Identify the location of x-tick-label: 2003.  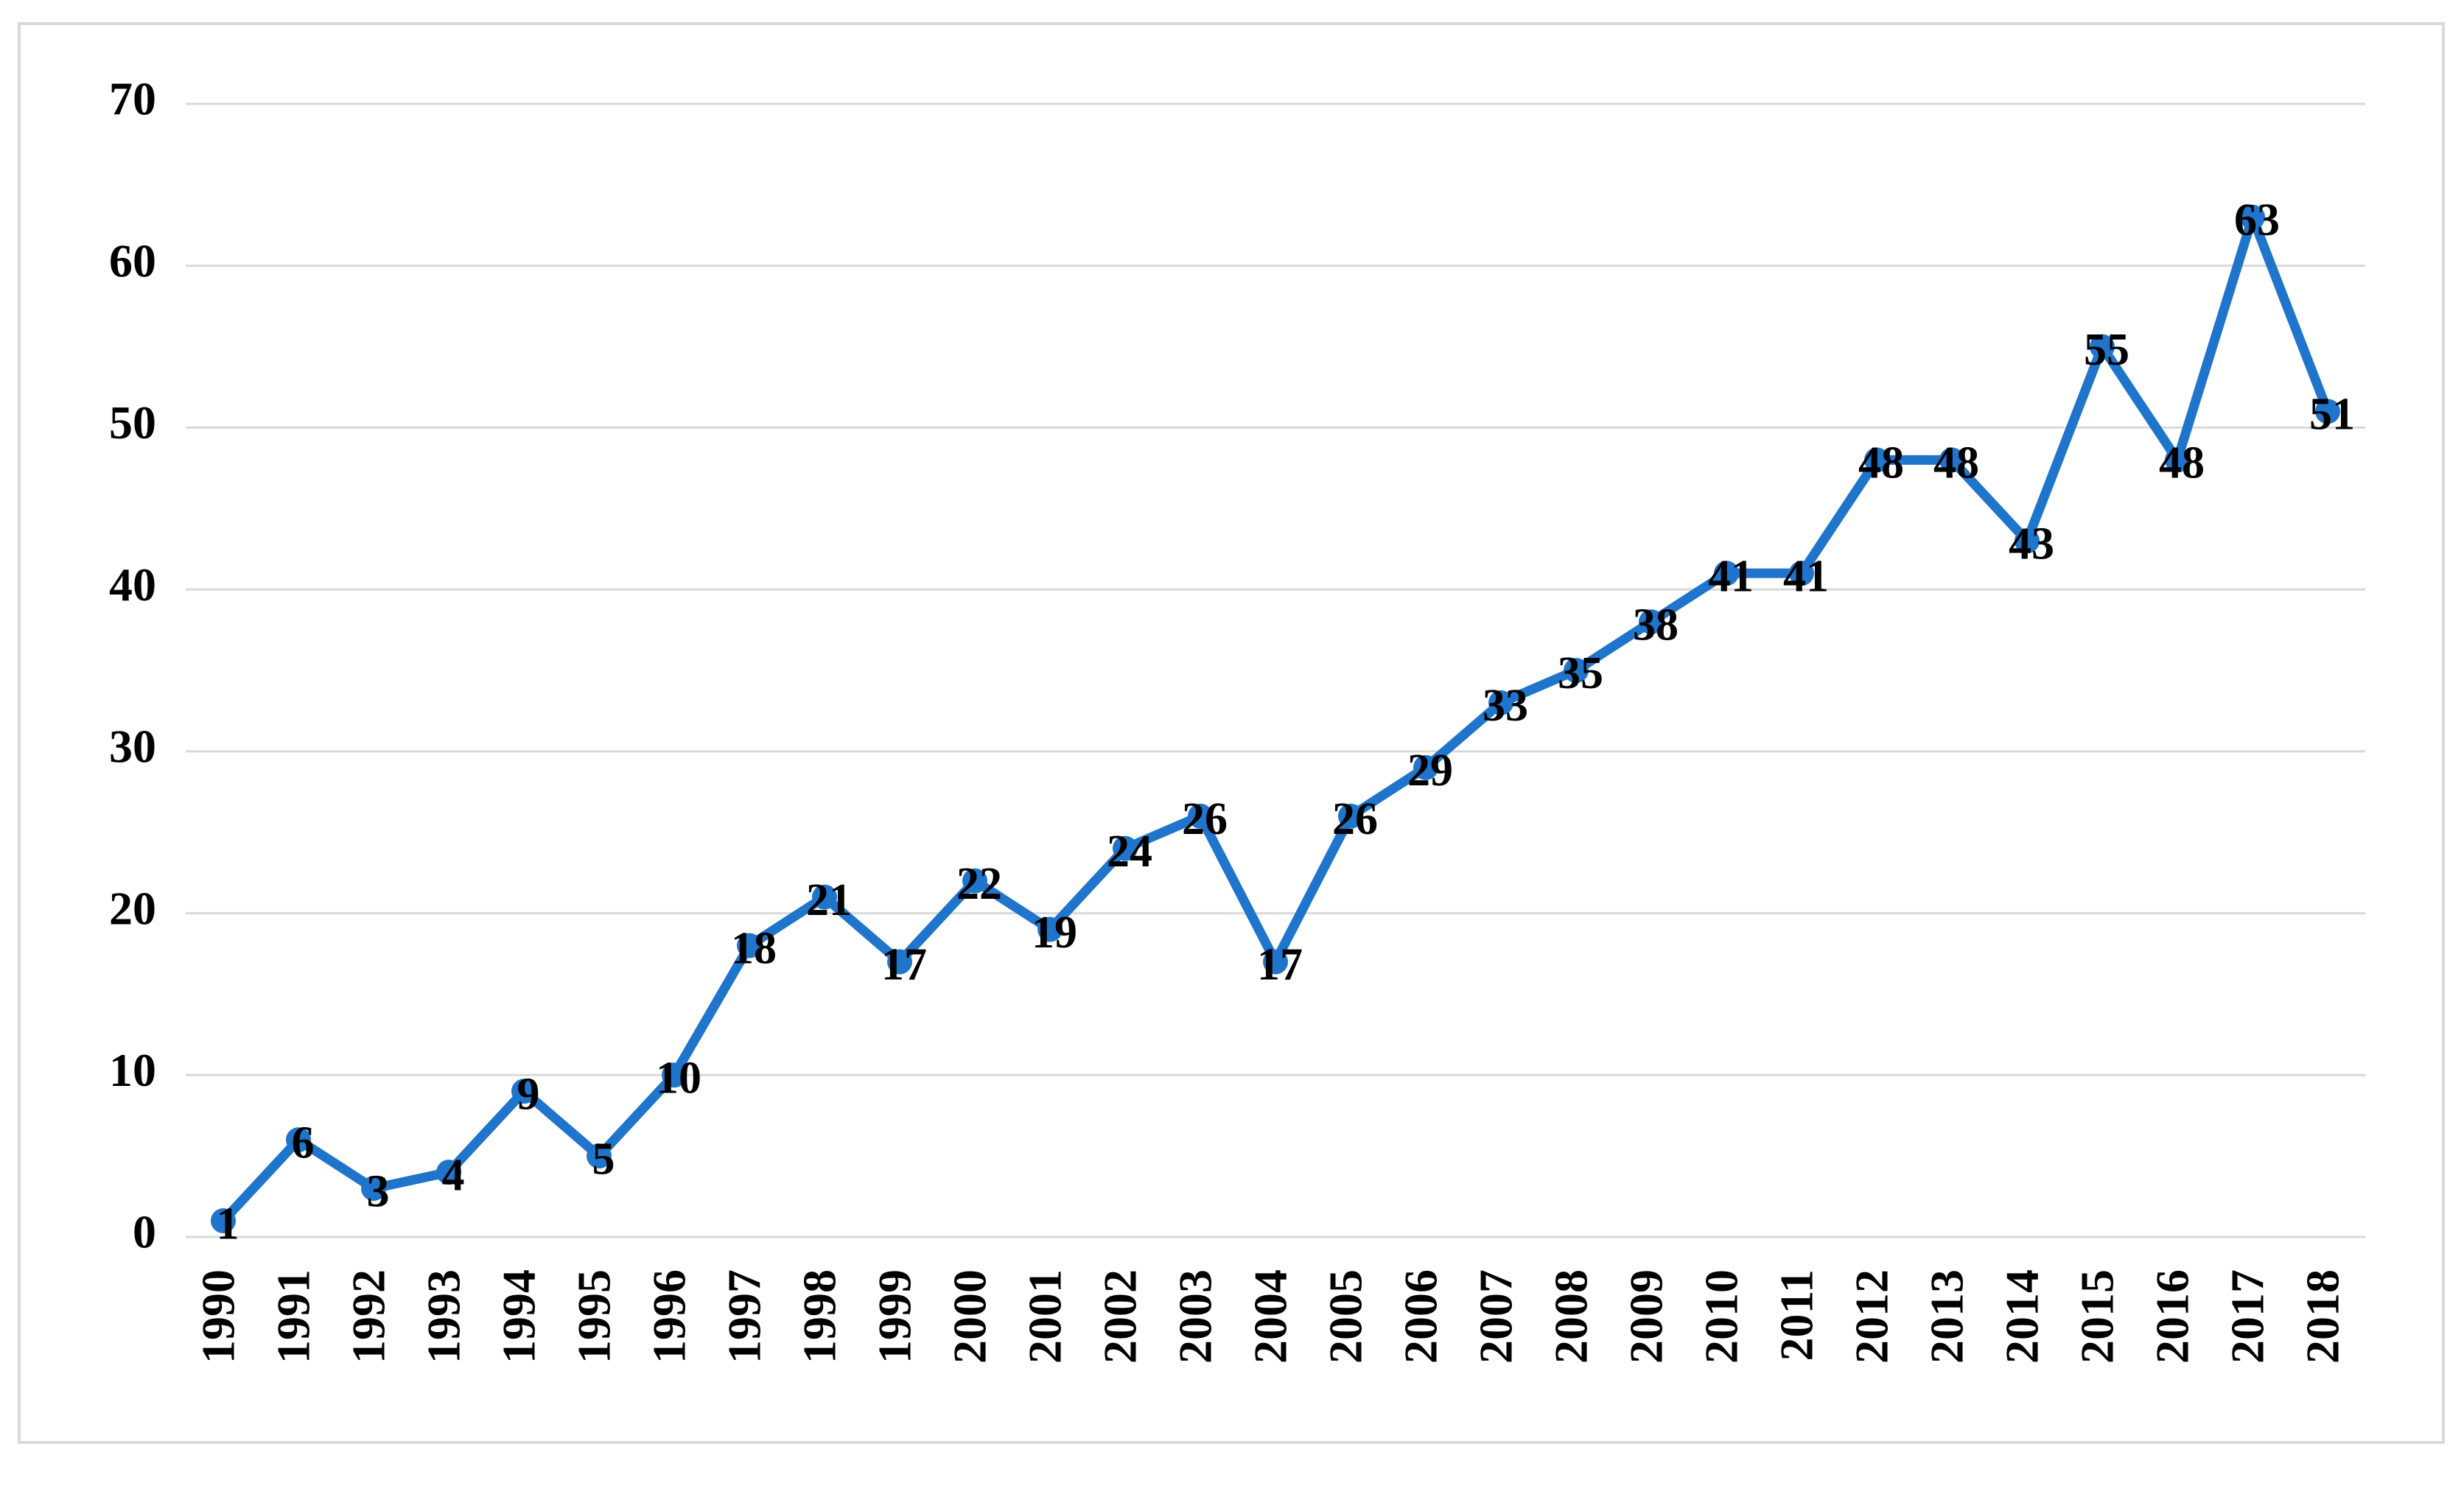
(1195, 1316).